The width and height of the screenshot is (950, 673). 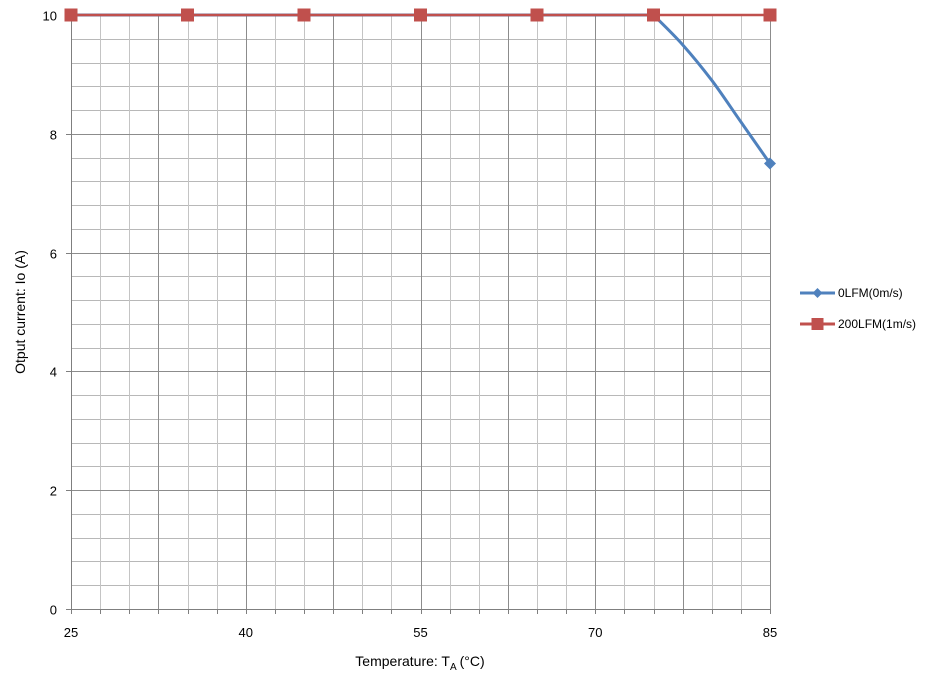 I want to click on x-tick-label: 70, so click(x=595, y=632).